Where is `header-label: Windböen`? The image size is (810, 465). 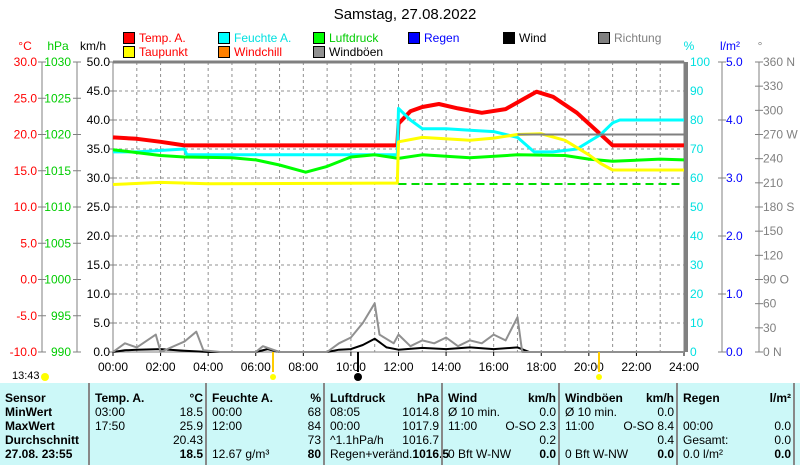 header-label: Windböen is located at coordinates (594, 398).